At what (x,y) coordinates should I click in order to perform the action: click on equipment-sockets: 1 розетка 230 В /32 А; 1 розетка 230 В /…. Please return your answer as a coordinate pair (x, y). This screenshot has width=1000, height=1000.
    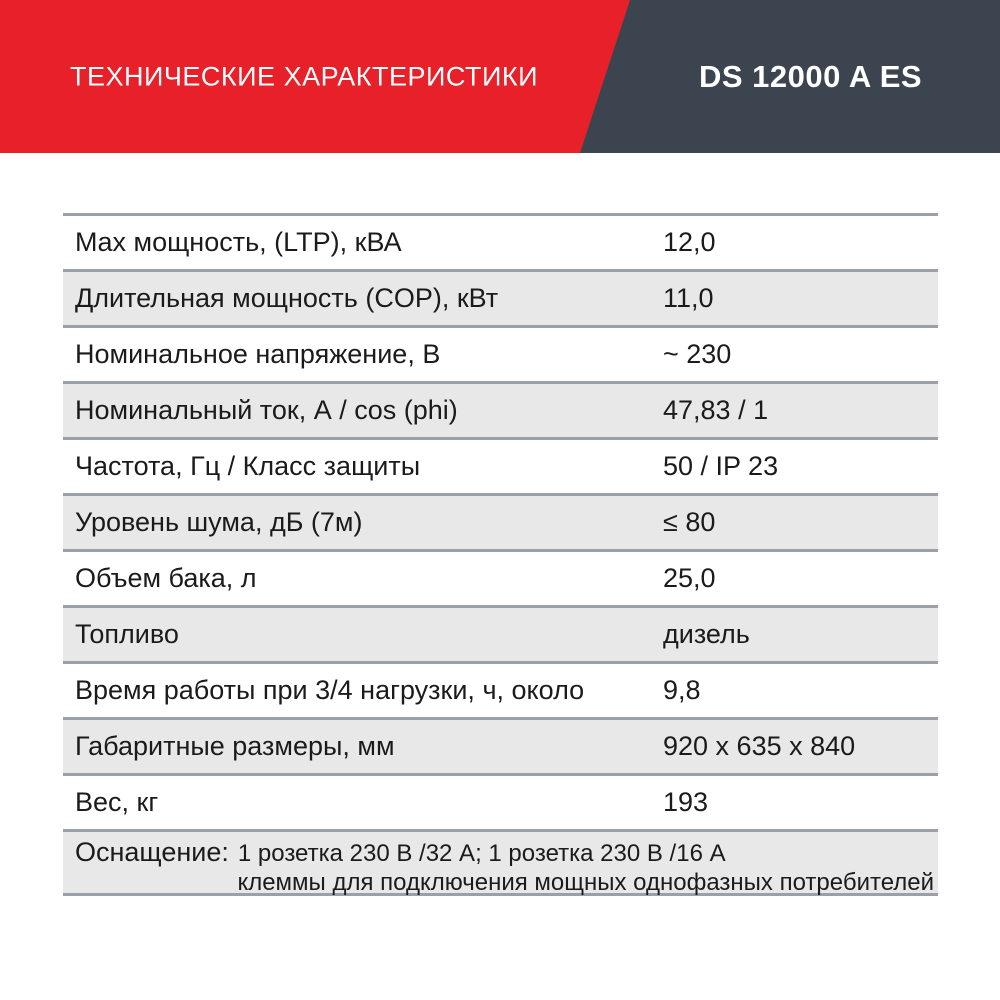
    Looking at the image, I should click on (481, 853).